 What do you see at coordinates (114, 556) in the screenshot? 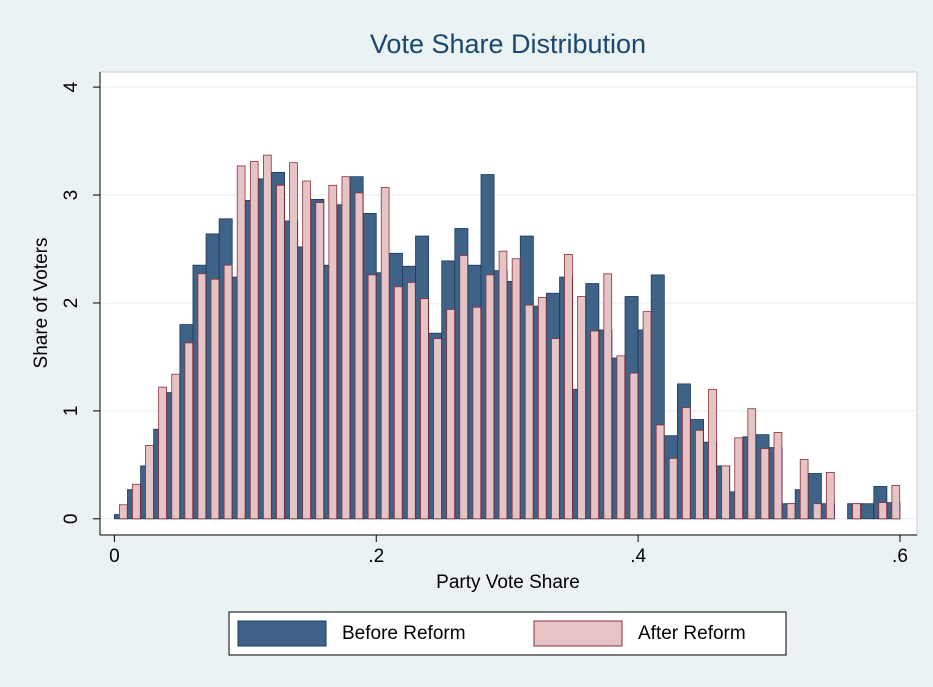
I see `x-tick-label: 0` at bounding box center [114, 556].